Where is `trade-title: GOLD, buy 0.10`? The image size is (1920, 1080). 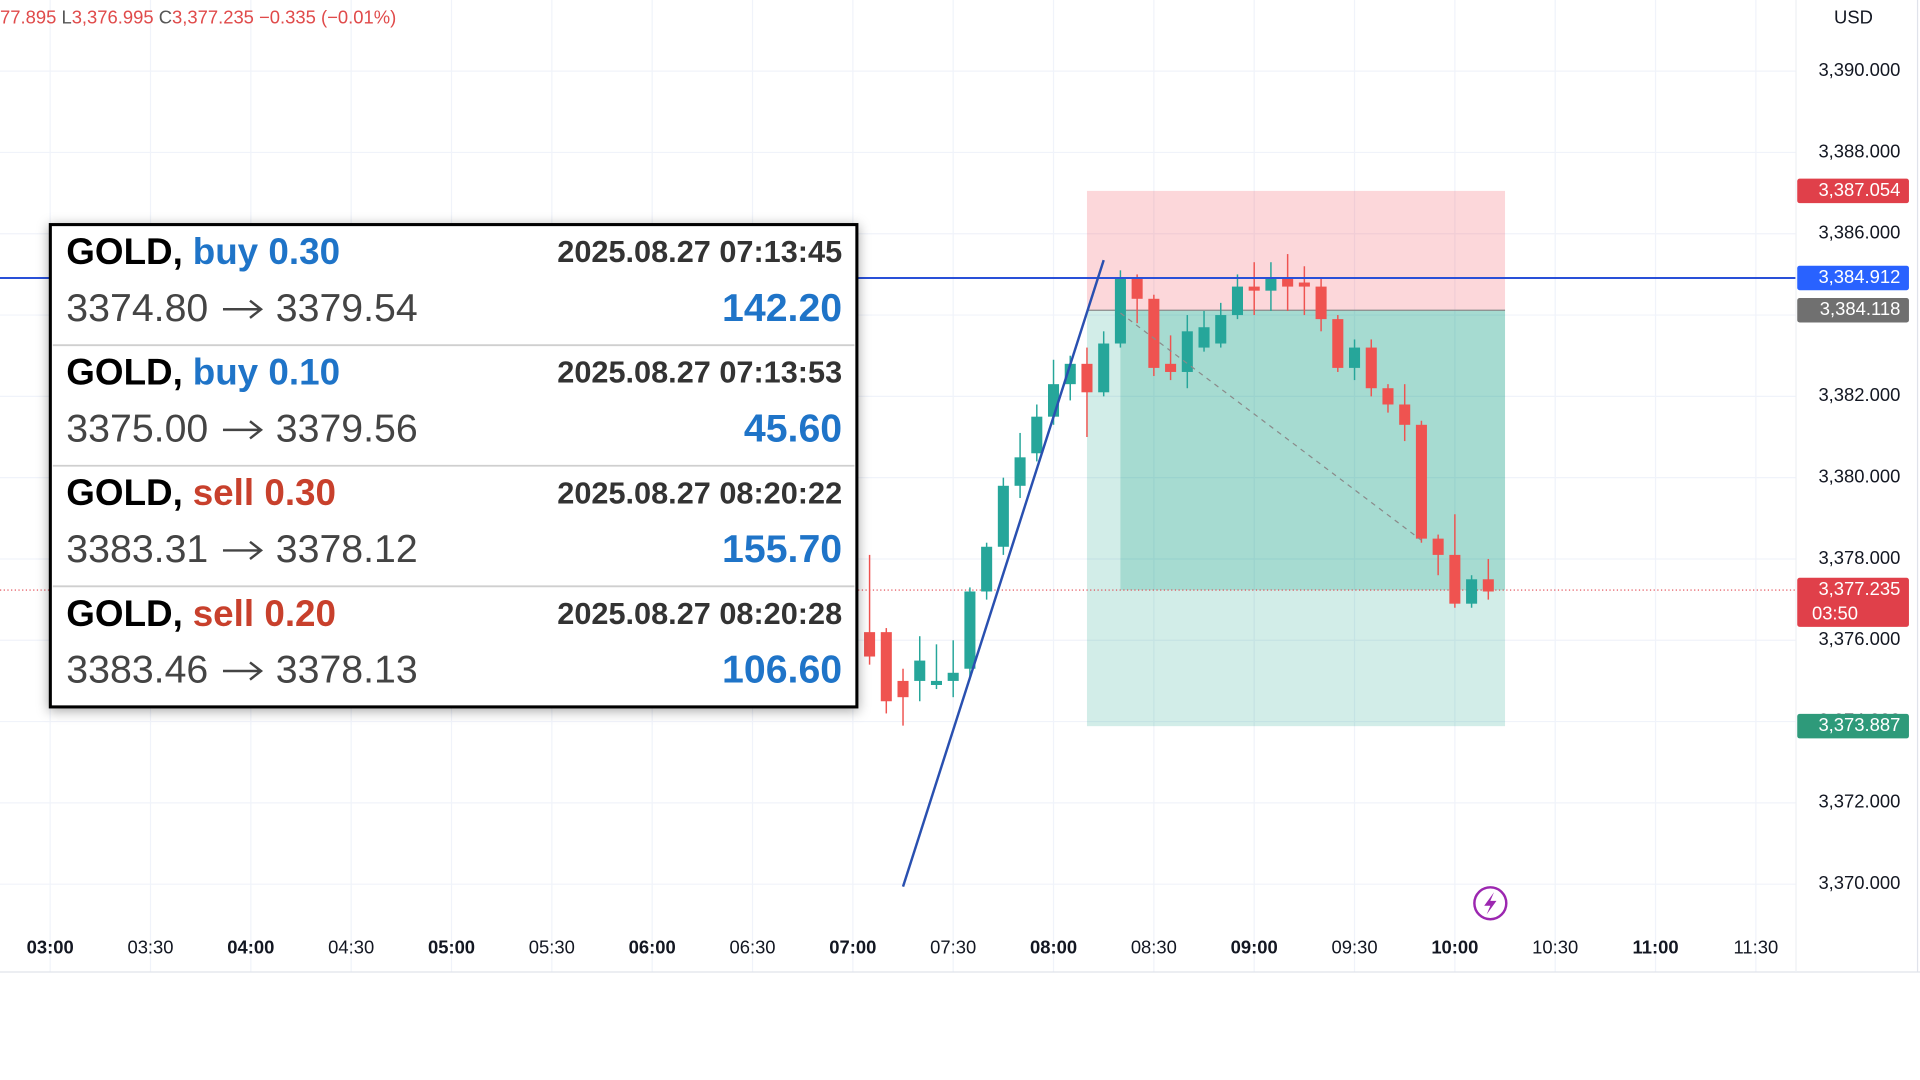
trade-title: GOLD, buy 0.10 is located at coordinates (203, 371).